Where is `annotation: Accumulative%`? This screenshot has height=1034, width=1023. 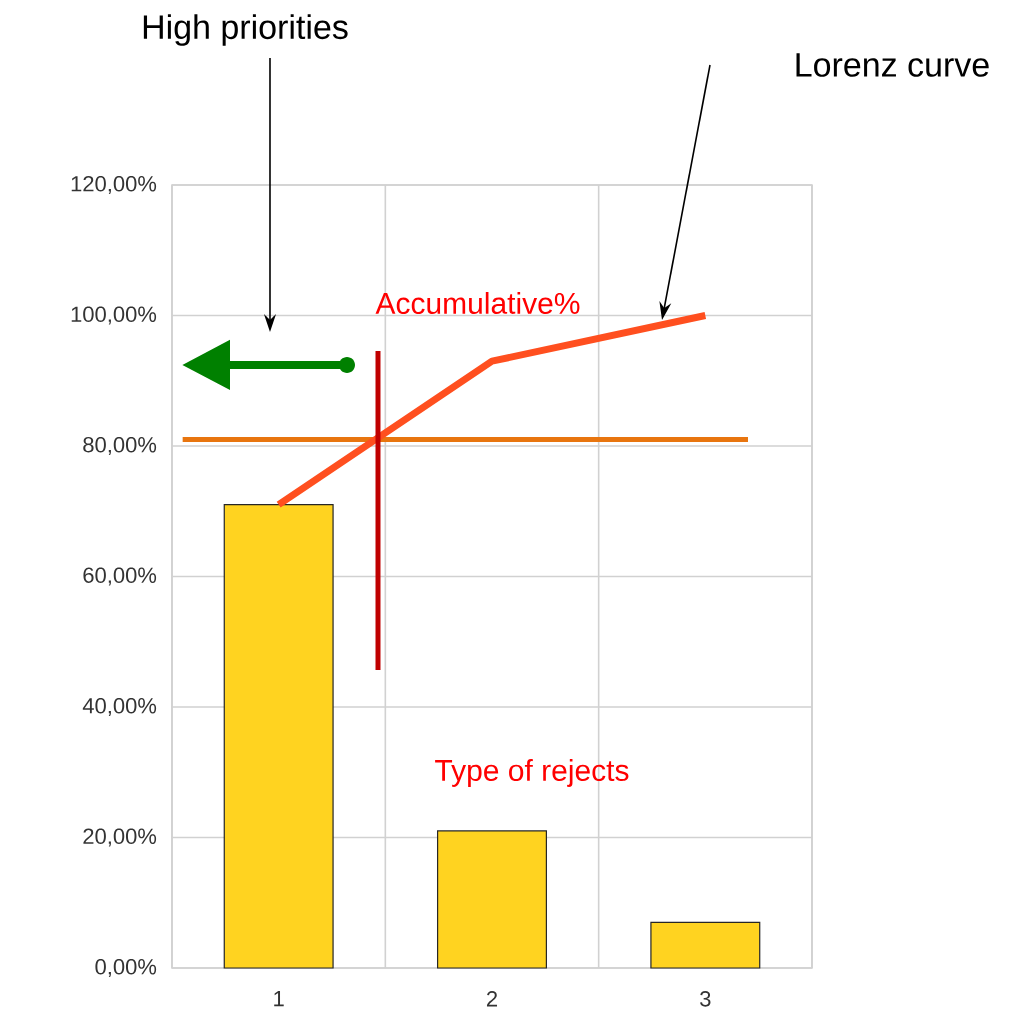
annotation: Accumulative% is located at coordinates (477, 302).